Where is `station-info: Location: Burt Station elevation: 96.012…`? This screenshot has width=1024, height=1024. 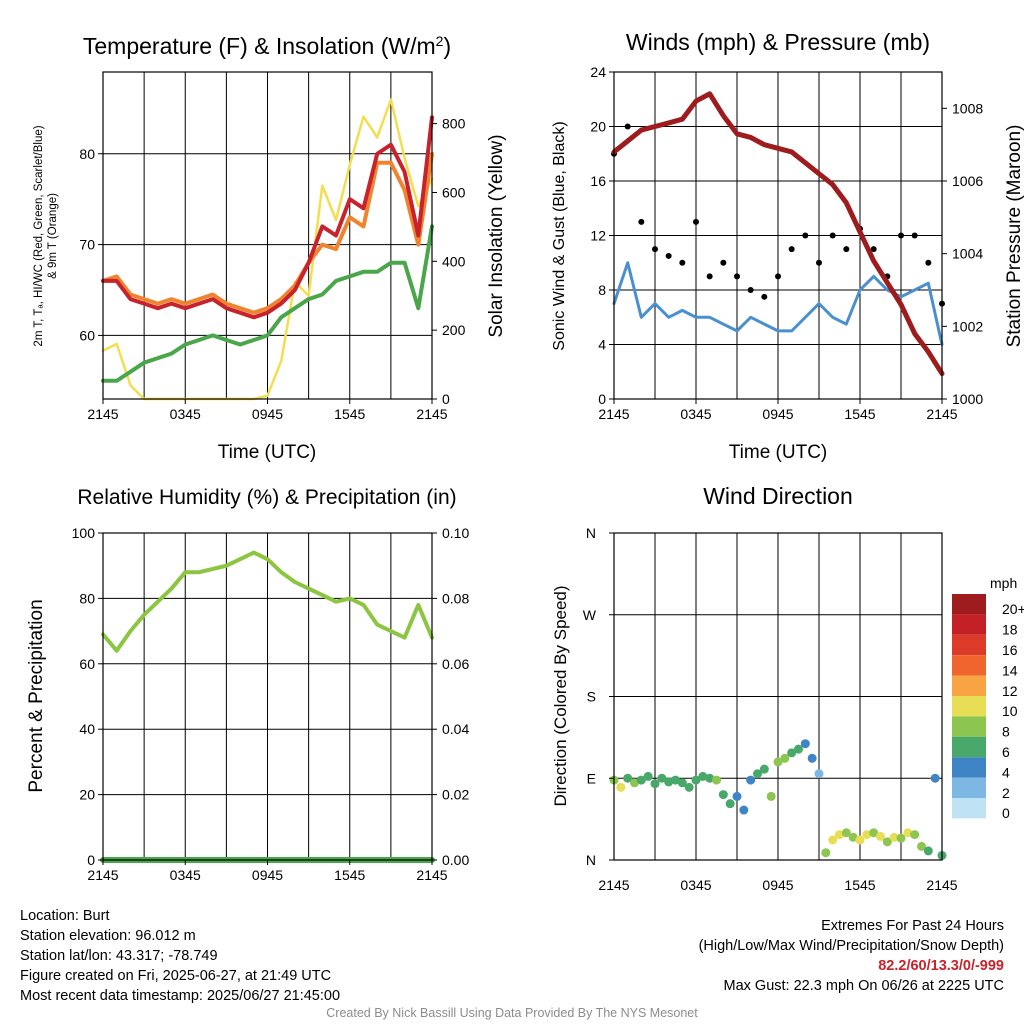 station-info: Location: Burt Station elevation: 96.012… is located at coordinates (180, 956).